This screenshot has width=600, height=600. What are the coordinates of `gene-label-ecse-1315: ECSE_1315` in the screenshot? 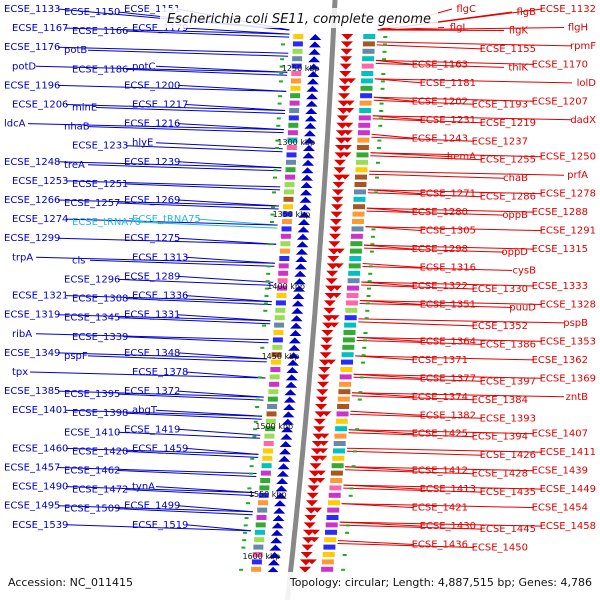 It's located at (560, 249).